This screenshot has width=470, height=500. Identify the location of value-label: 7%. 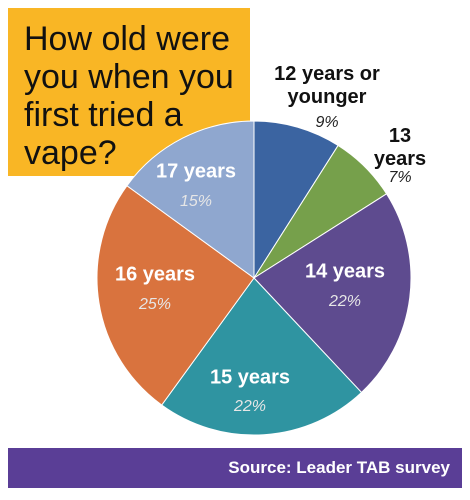
(400, 177).